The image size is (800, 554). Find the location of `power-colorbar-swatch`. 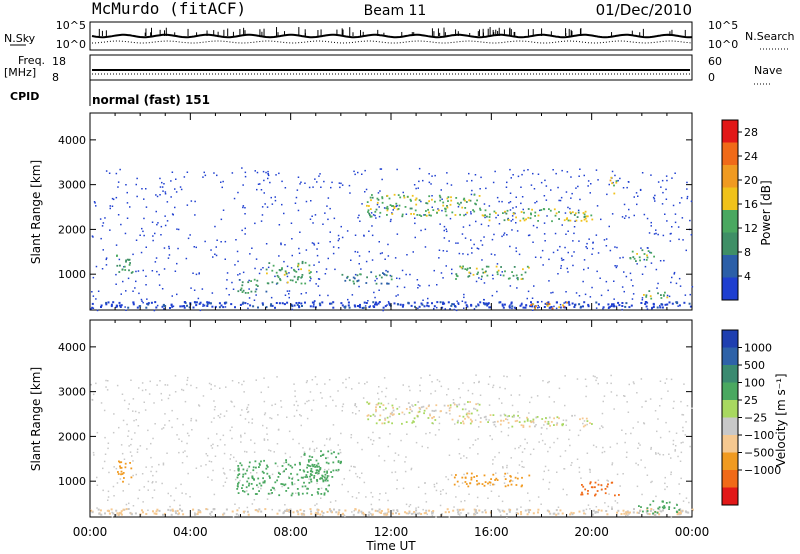

power-colorbar-swatch is located at coordinates (730, 266).